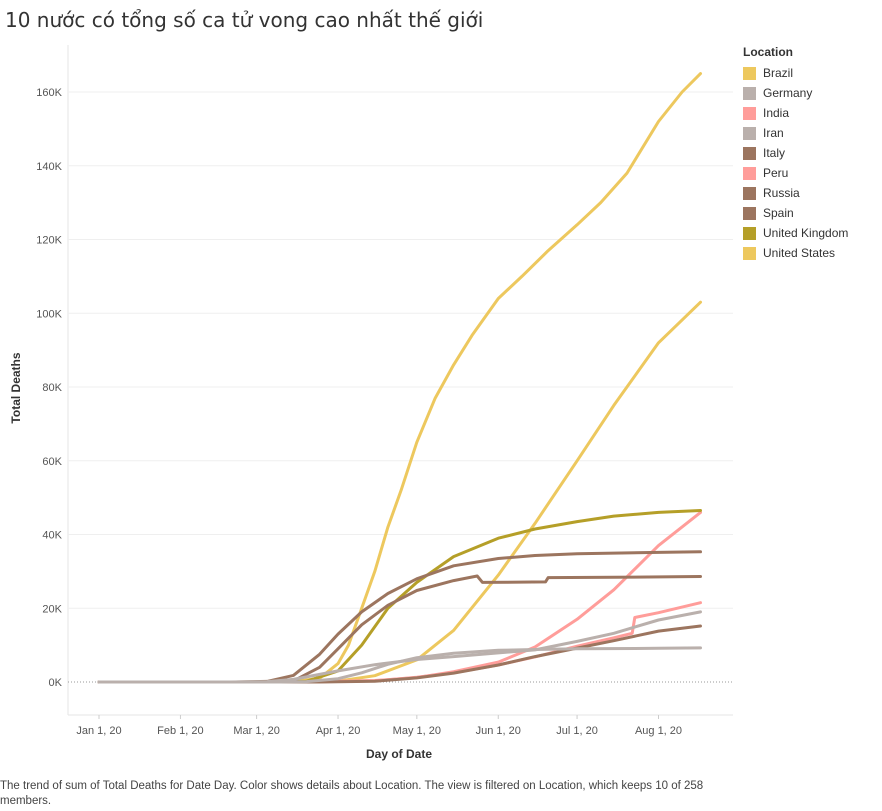 This screenshot has width=882, height=811. What do you see at coordinates (49, 314) in the screenshot?
I see `y-tick-label: 100K` at bounding box center [49, 314].